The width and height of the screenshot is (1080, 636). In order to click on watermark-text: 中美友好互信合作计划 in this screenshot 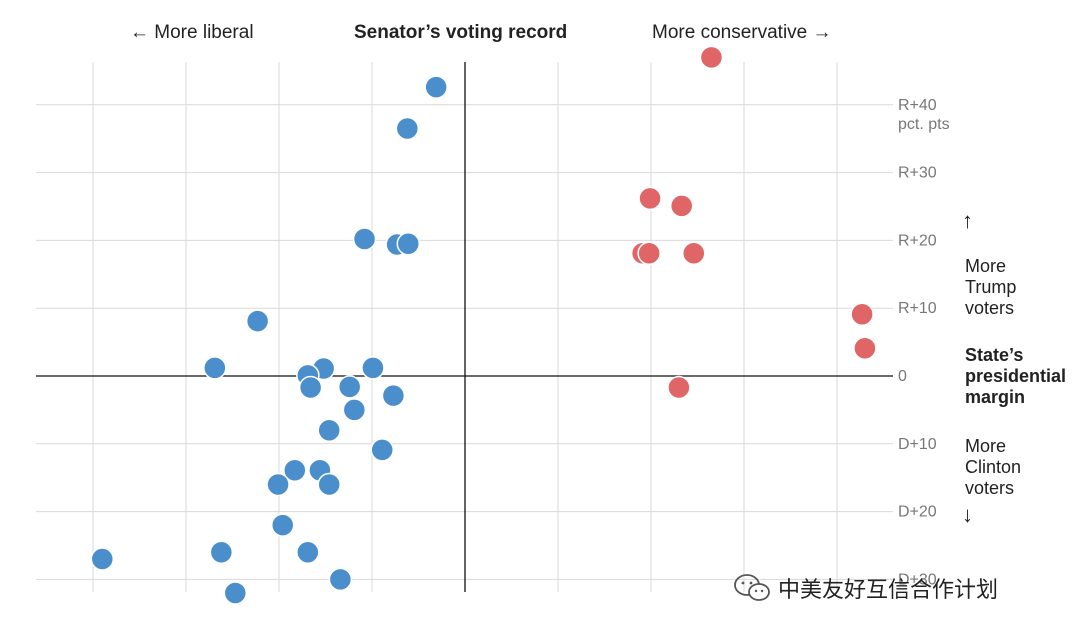, I will do `click(888, 589)`.